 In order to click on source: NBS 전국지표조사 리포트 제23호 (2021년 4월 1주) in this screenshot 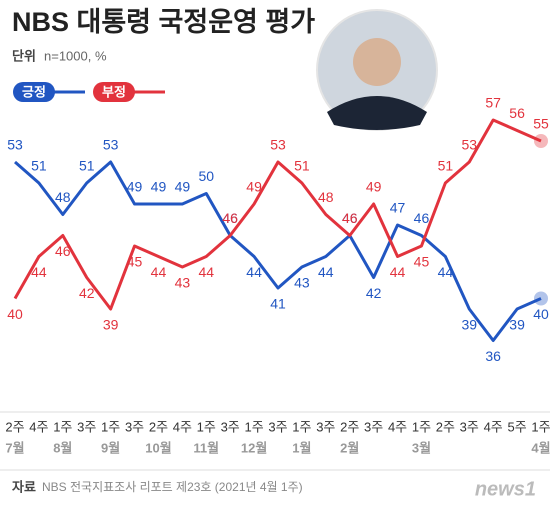, I will do `click(172, 487)`.